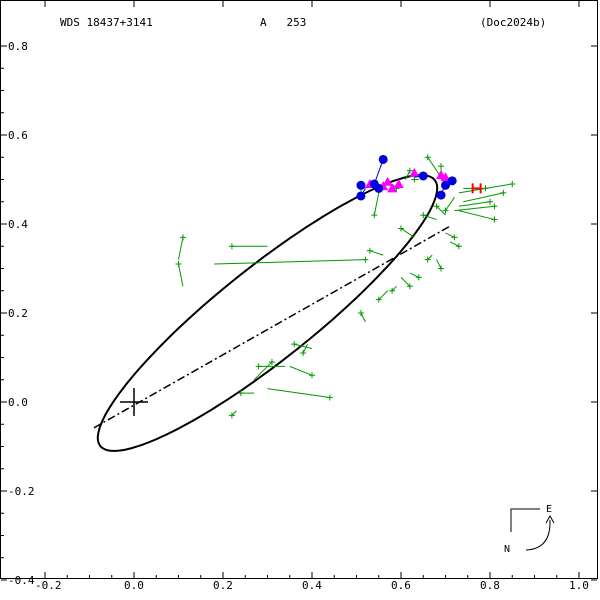 This screenshot has width=600, height=600. I want to click on y-tick-label: 0.6, so click(18, 135).